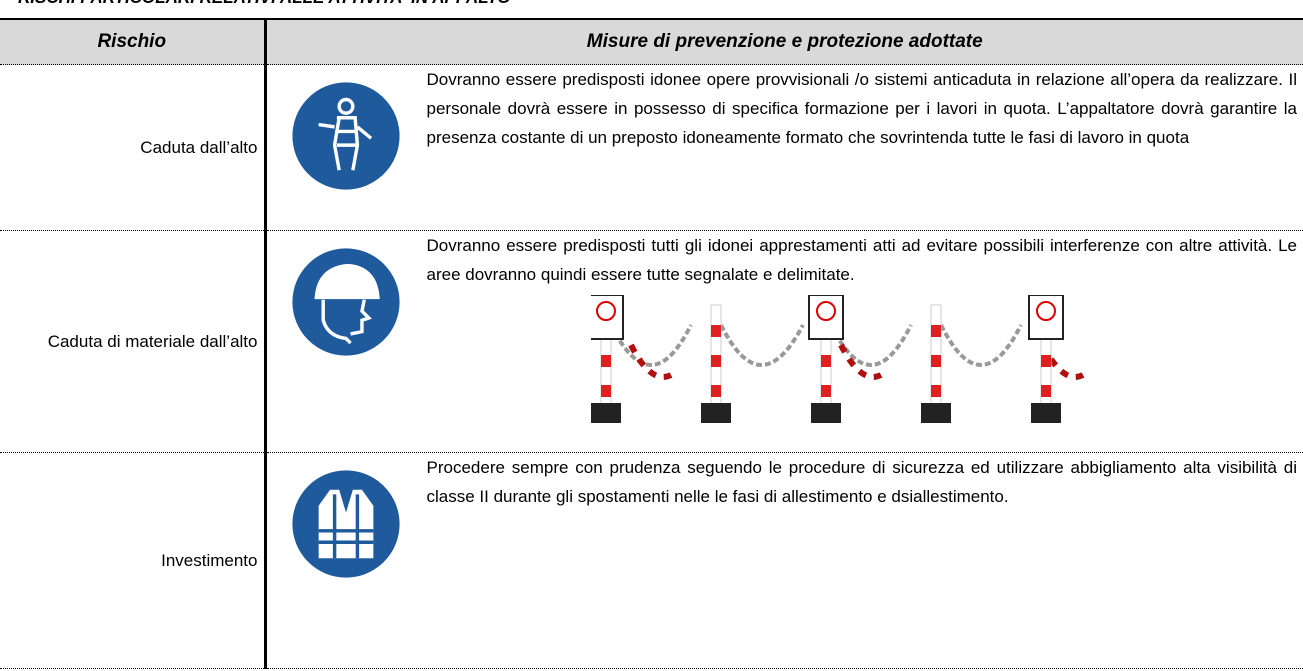 The image size is (1303, 671). What do you see at coordinates (133, 147) in the screenshot?
I see `risk-cell: Caduta dall’alto` at bounding box center [133, 147].